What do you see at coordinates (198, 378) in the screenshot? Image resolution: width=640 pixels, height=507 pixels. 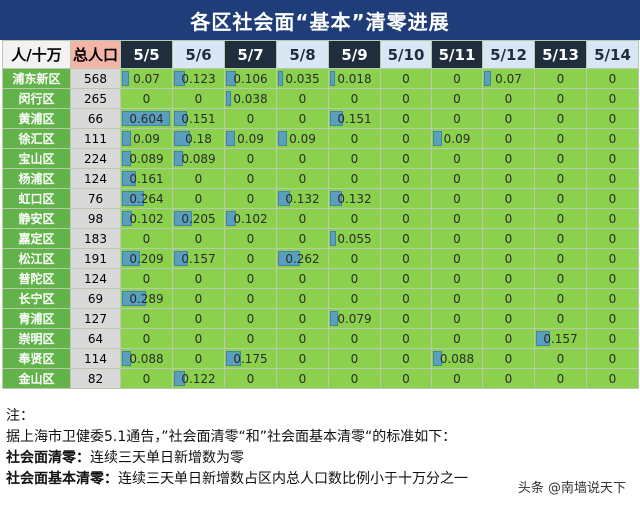 I see `rate-value: 0.122` at bounding box center [198, 378].